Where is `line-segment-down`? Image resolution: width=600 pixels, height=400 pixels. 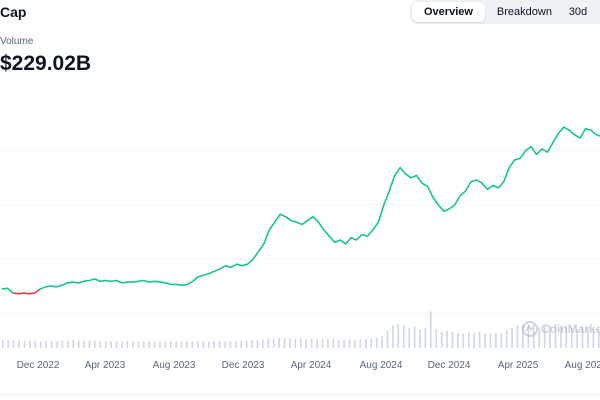 line-segment-down is located at coordinates (26, 291).